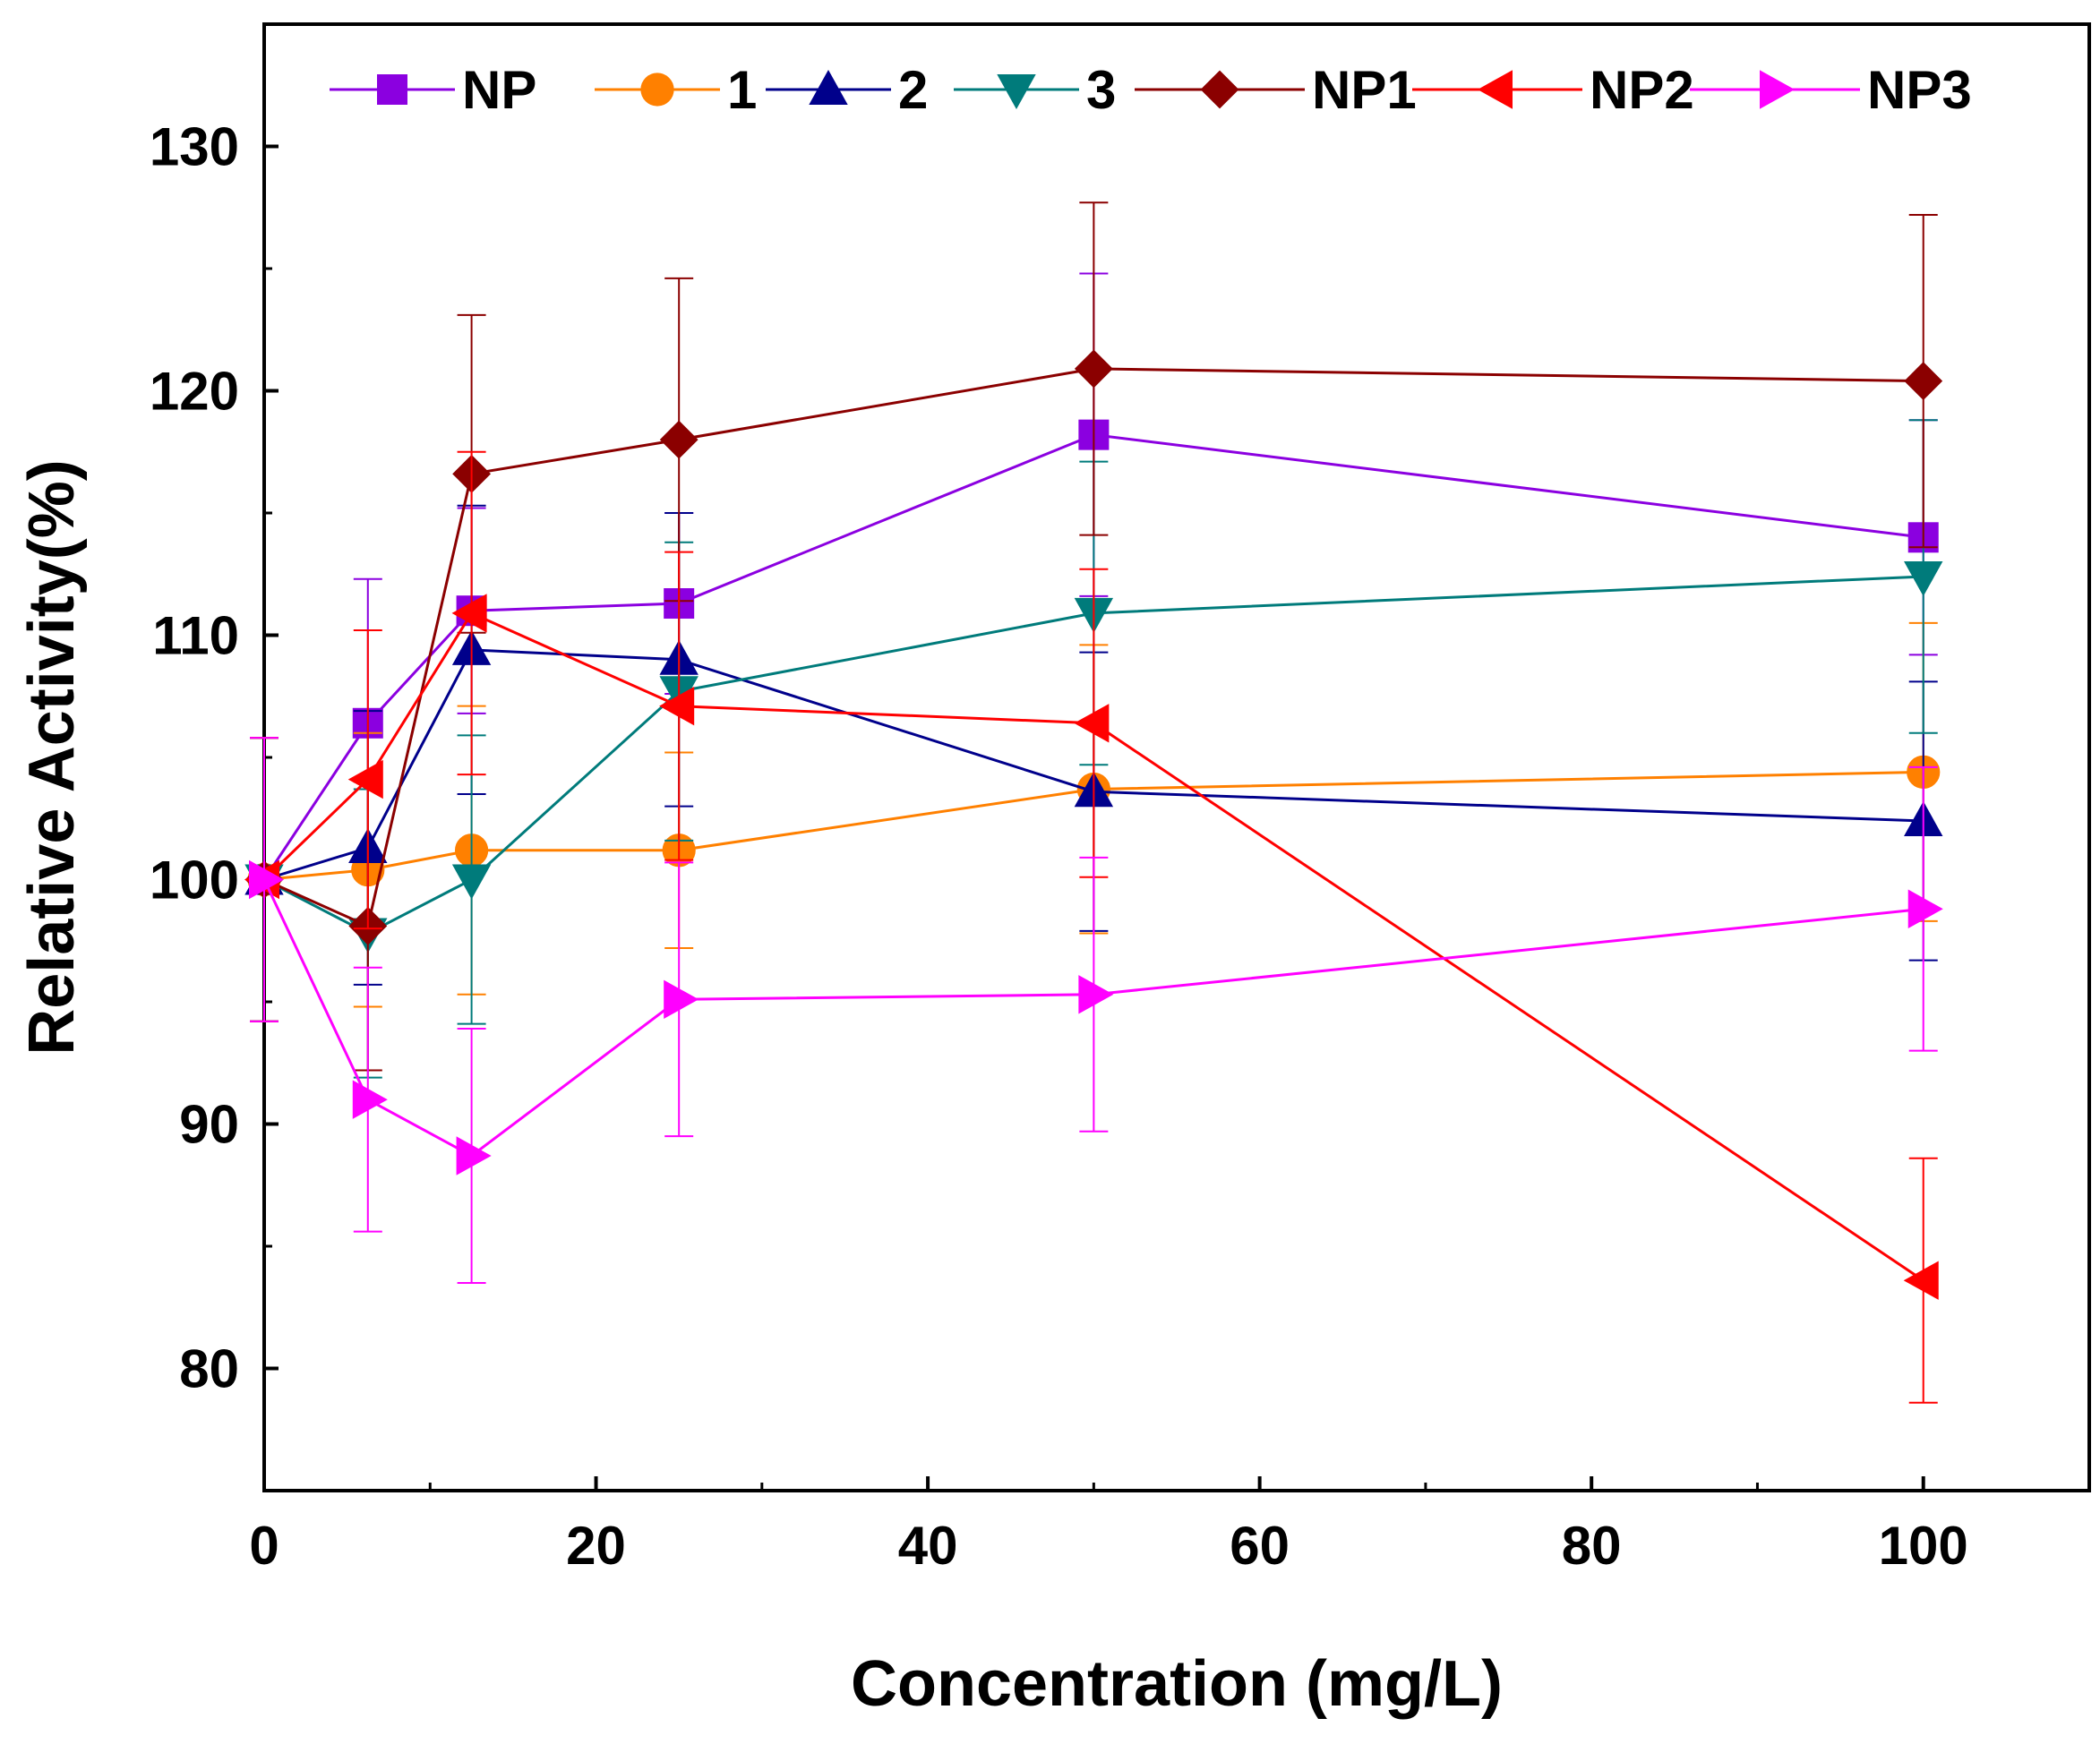 The height and width of the screenshot is (1744, 2100). Describe the element at coordinates (1831, 90) in the screenshot. I see `legend-item-NP3: NP3` at that location.